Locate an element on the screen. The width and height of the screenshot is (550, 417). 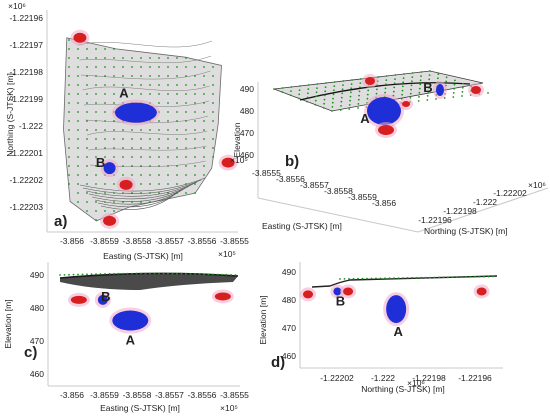
panel-c-anomaly-b: B is located at coordinates (102, 298).